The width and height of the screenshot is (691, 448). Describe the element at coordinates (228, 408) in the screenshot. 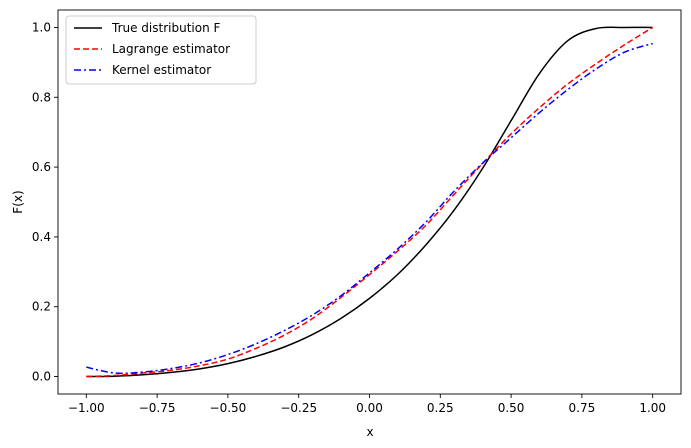

I see `x-tick-label: −0.50` at that location.